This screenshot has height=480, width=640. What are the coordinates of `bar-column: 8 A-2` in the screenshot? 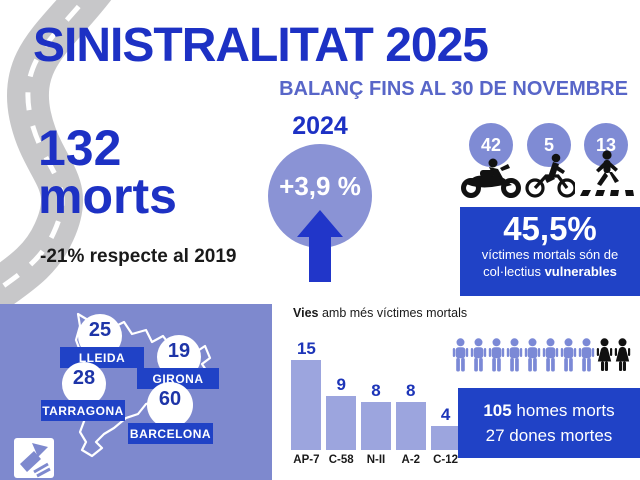 It's located at (410, 398).